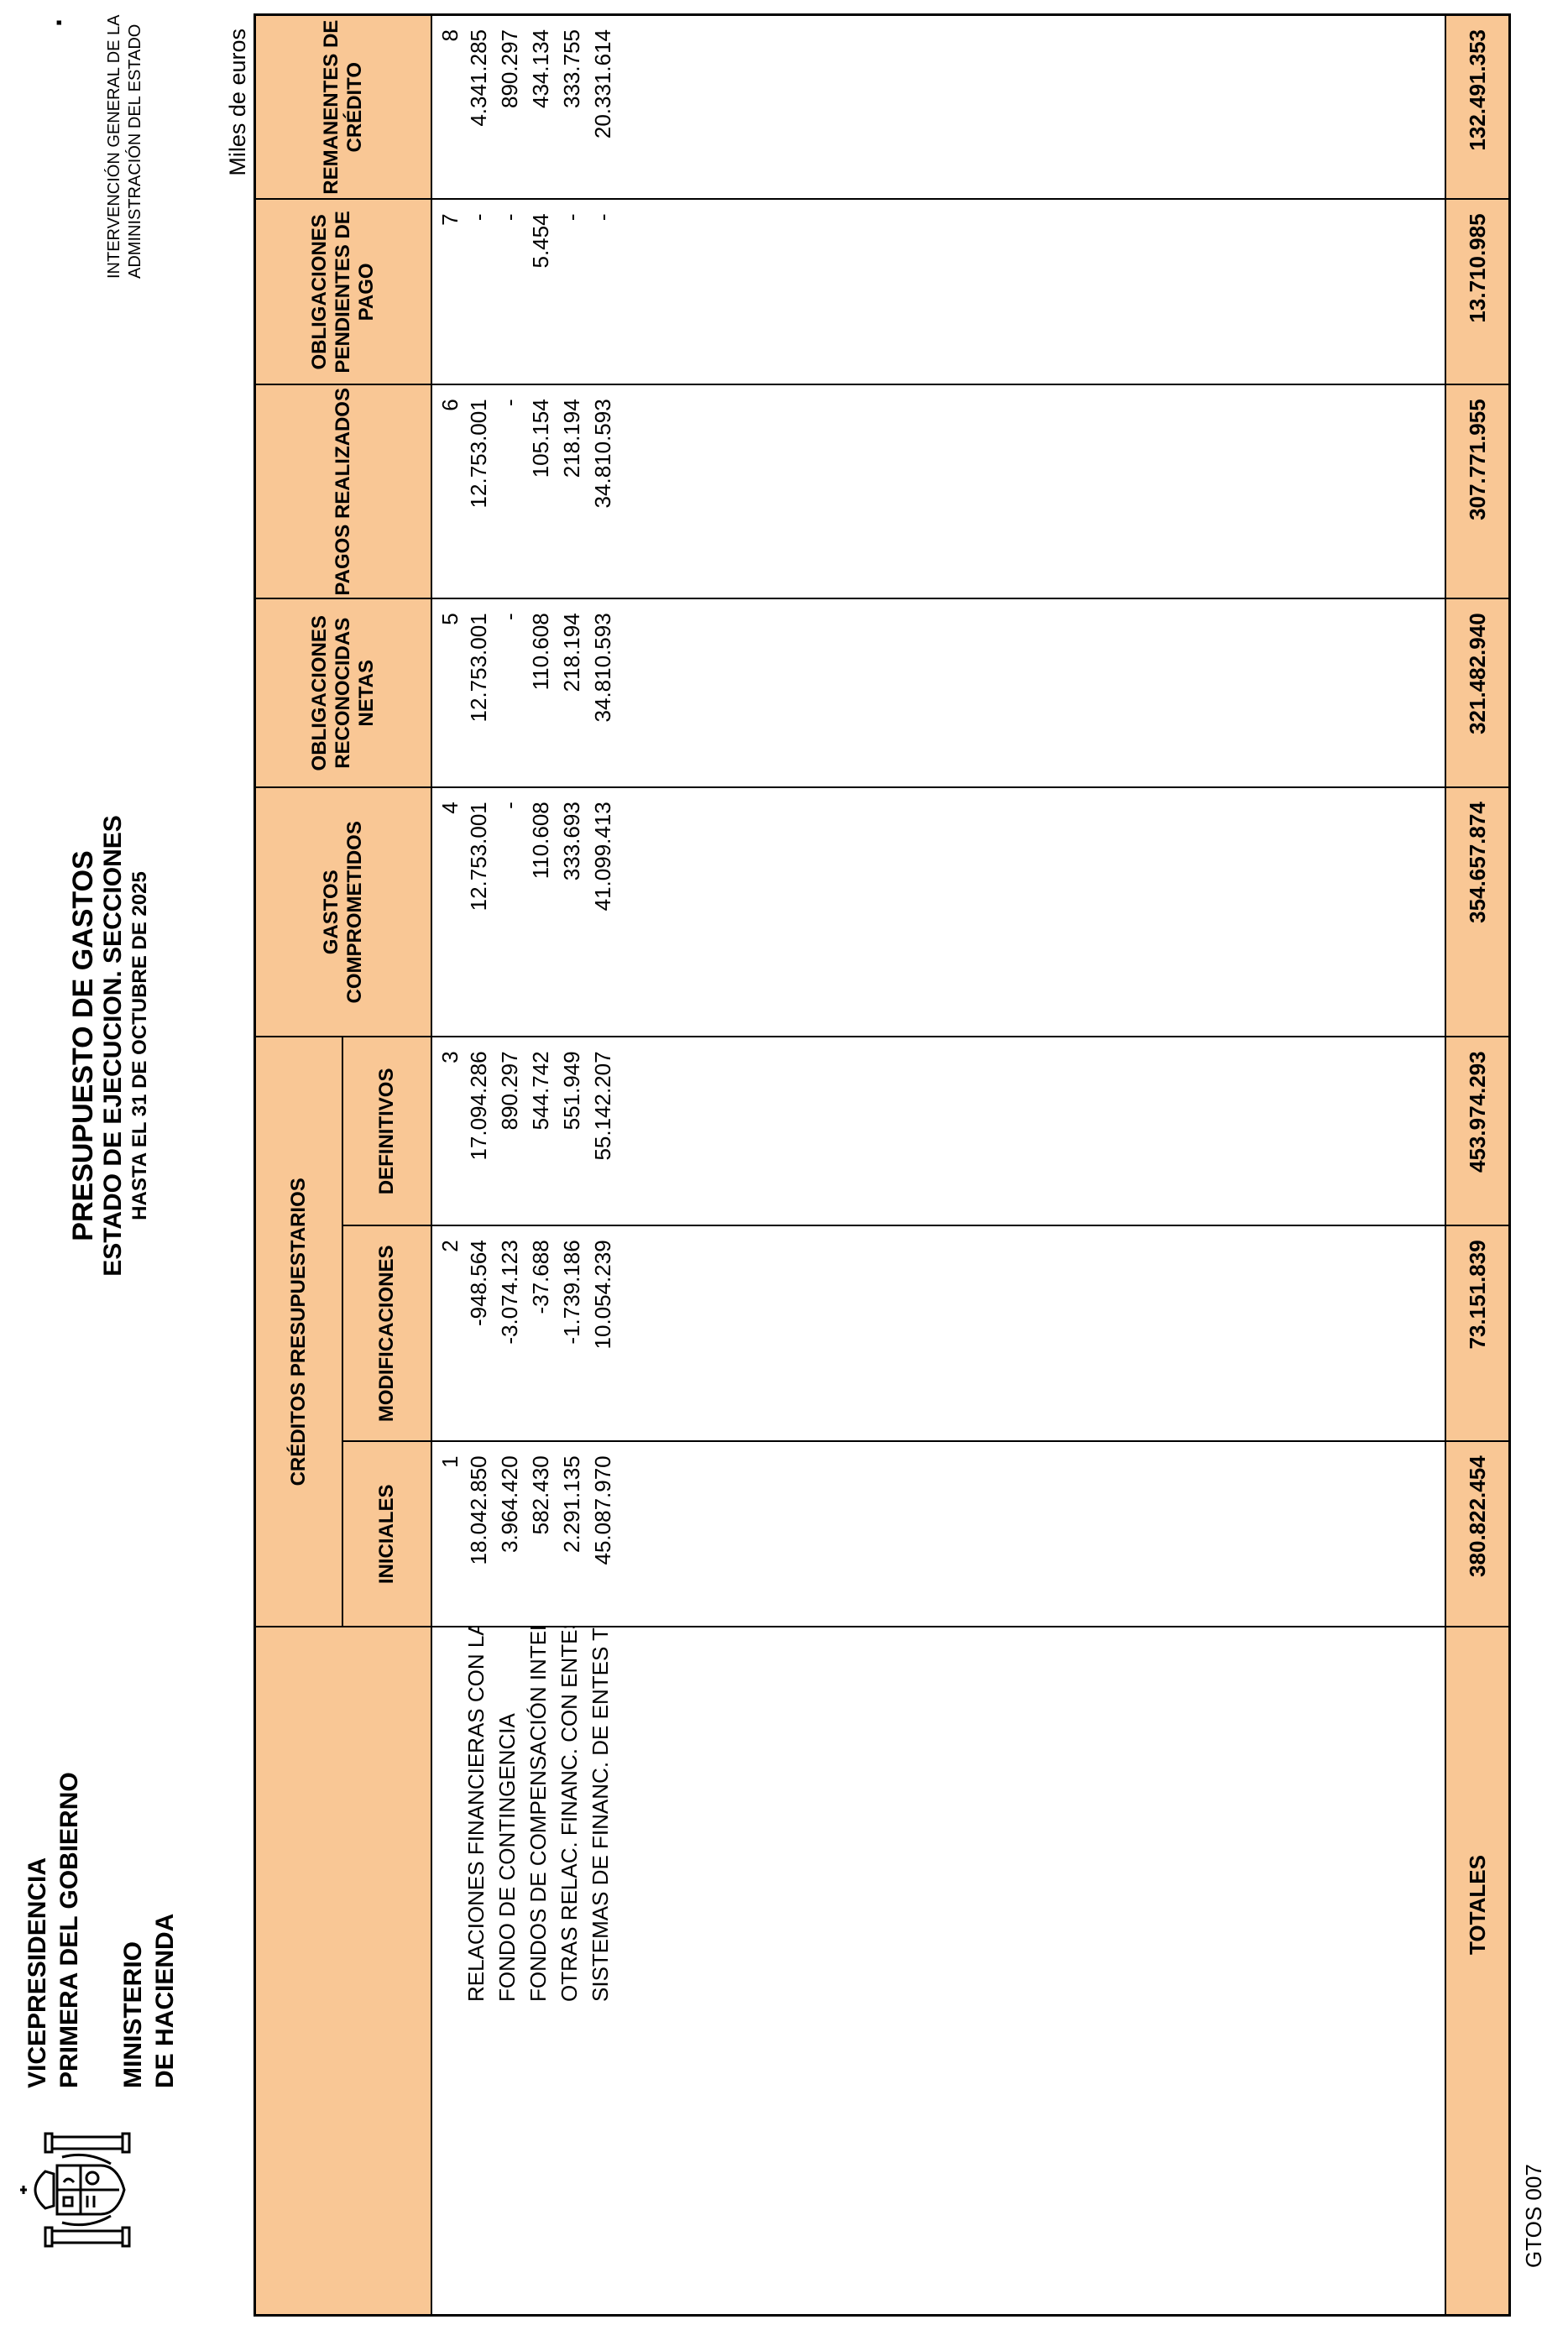 Image resolution: width=1568 pixels, height=2330 pixels. I want to click on cell-value: 17.094.286, so click(479, 1106).